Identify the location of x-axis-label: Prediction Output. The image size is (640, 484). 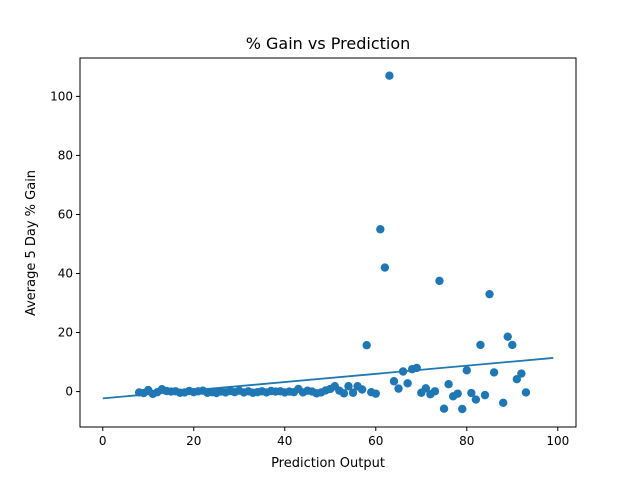
(328, 463).